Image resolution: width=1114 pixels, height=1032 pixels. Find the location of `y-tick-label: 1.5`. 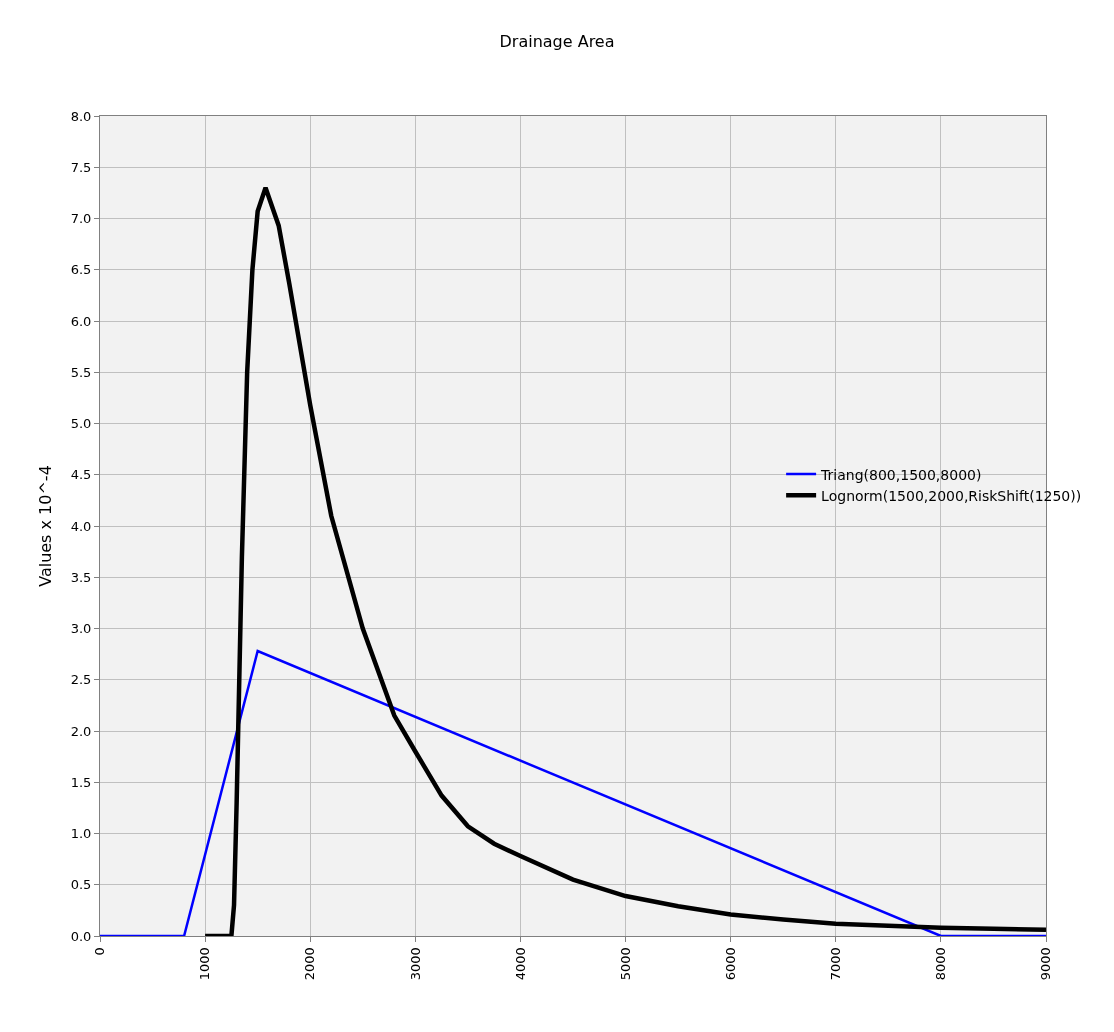

y-tick-label: 1.5 is located at coordinates (81, 782).